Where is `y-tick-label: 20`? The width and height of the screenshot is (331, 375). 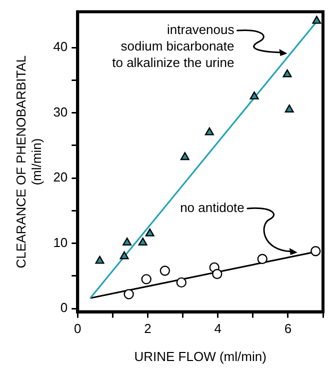
y-tick-label: 20 is located at coordinates (60, 177).